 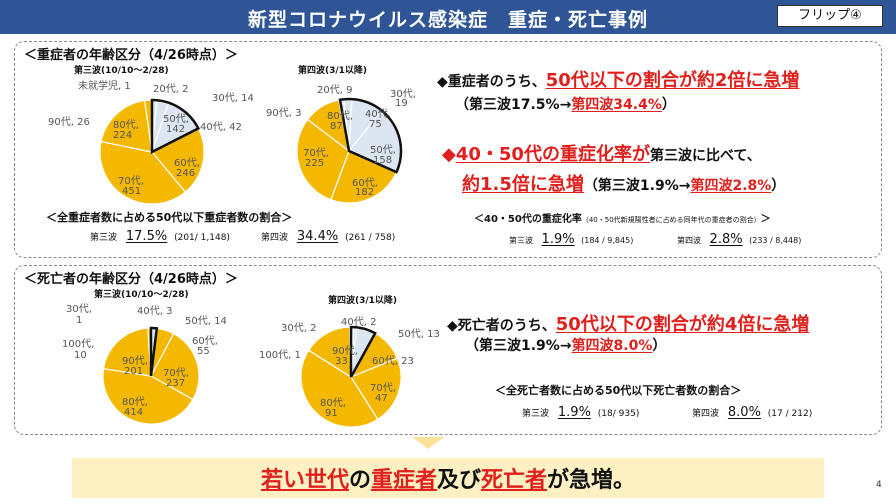 I want to click on point-tail: 第三波に比べて、, so click(x=705, y=156).